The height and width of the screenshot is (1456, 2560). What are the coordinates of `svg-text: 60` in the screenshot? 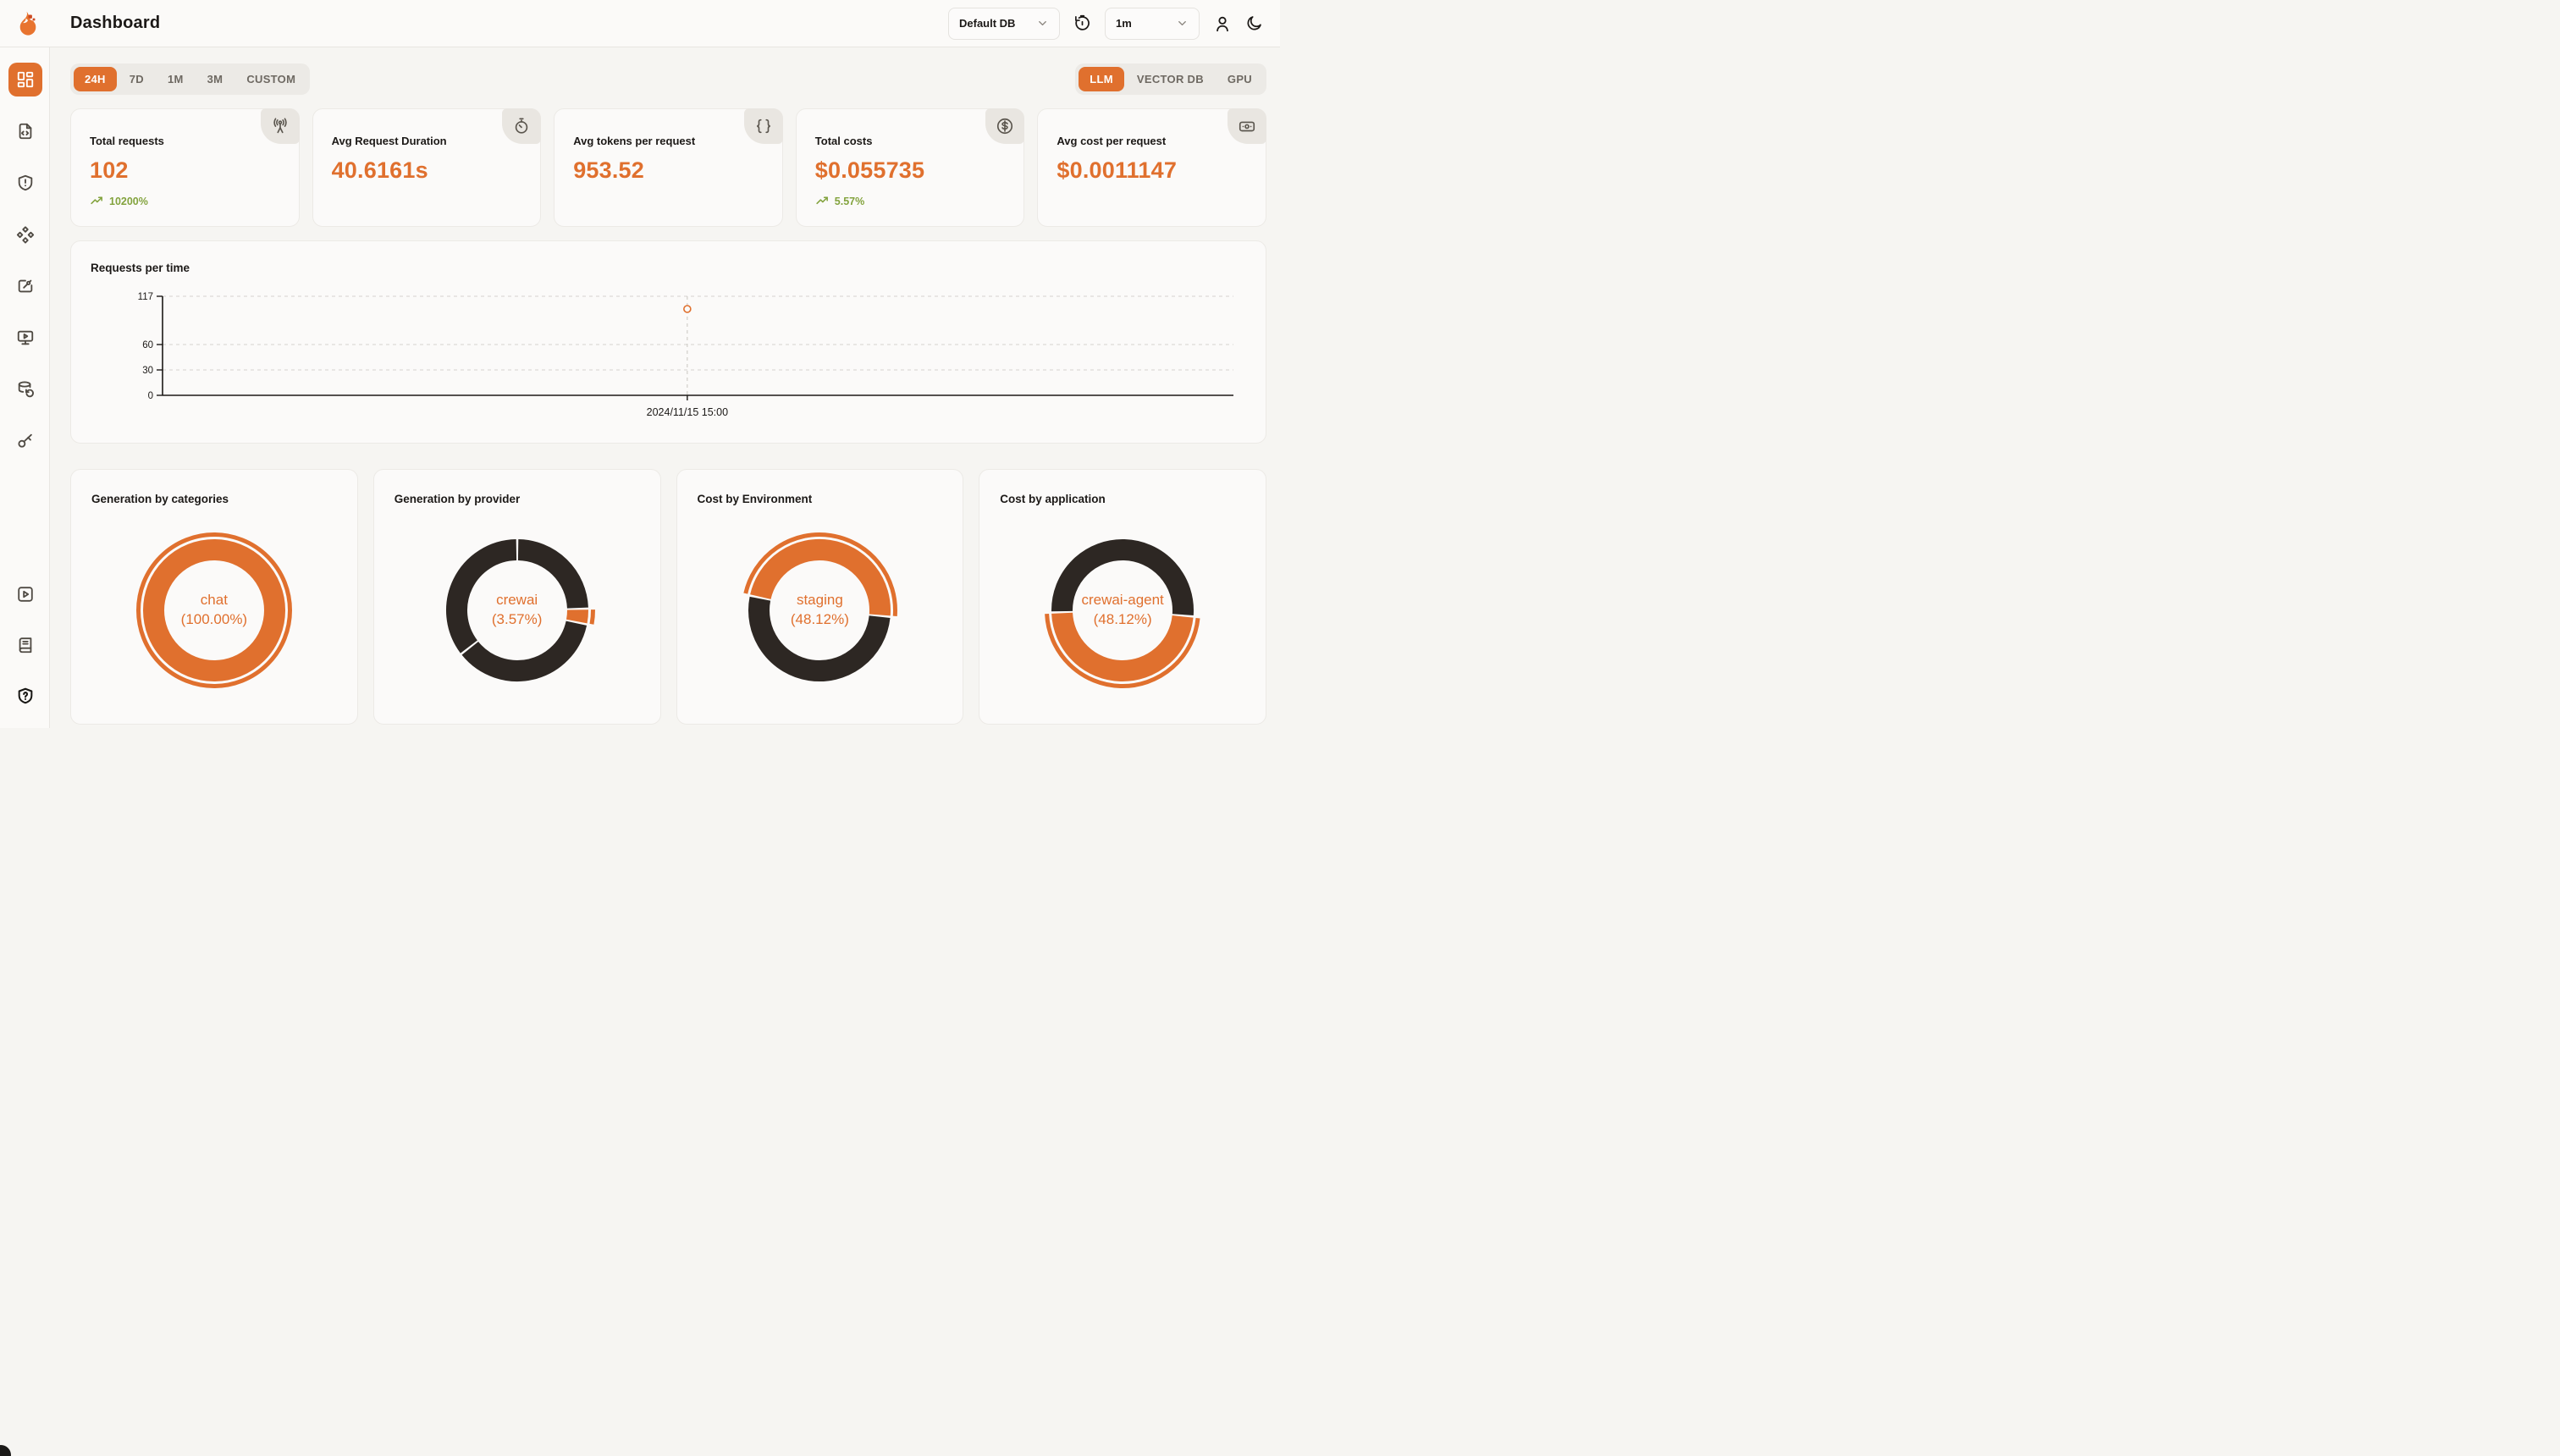 It's located at (147, 345).